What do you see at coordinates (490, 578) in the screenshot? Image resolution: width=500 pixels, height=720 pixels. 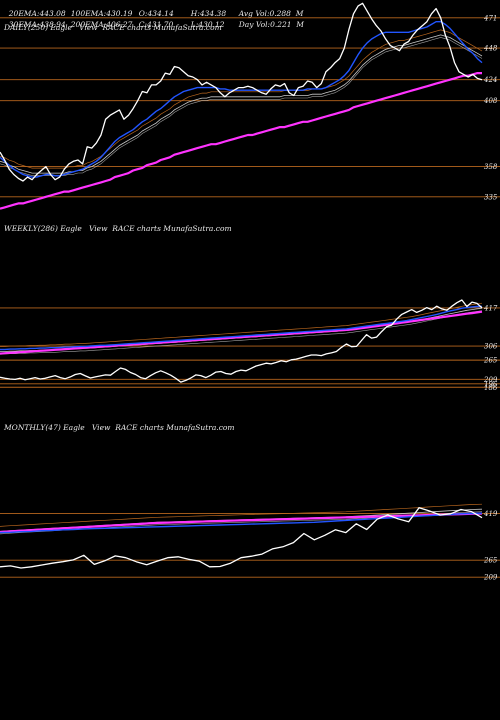 I see `monthly-level-label: 209` at bounding box center [490, 578].